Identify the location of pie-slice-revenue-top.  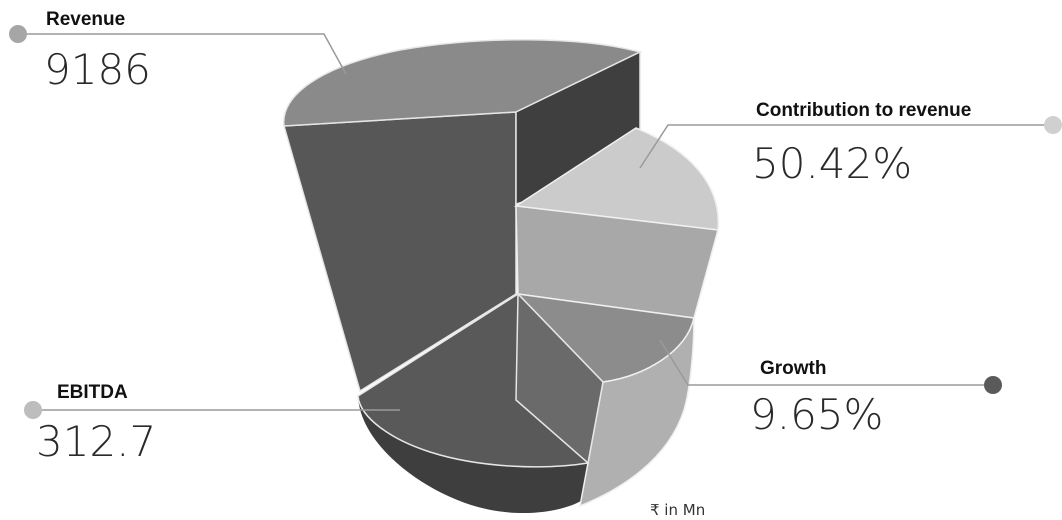
(463, 83).